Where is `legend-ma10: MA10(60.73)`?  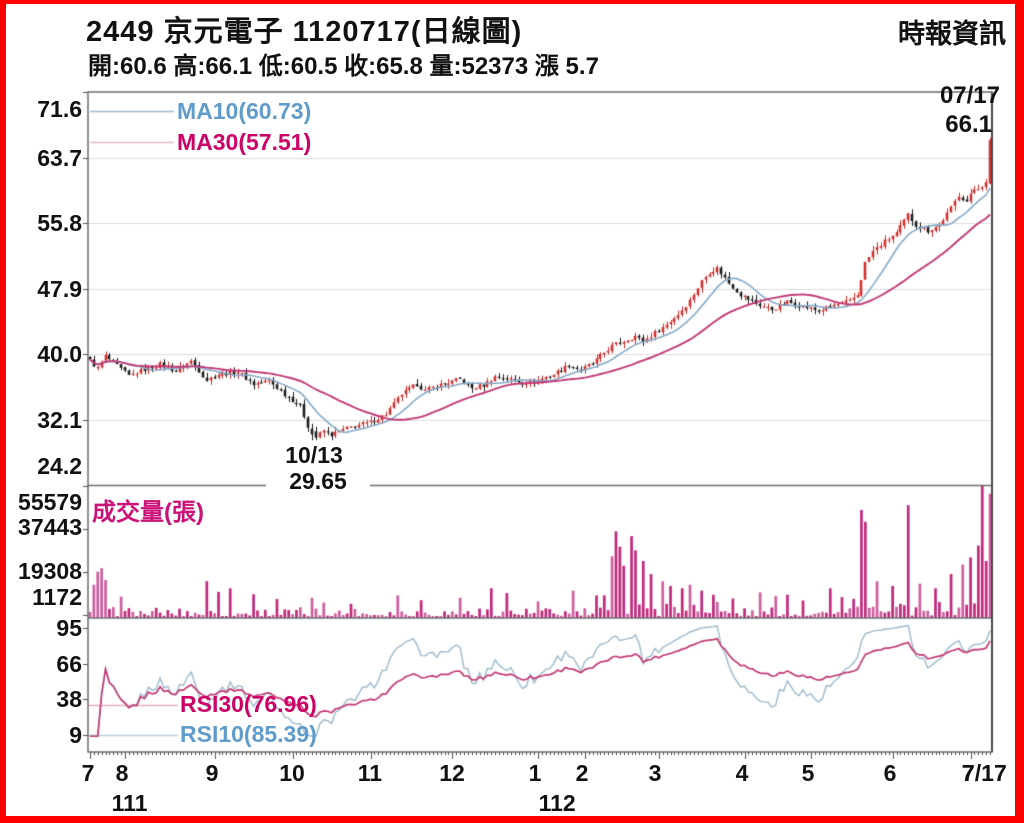
legend-ma10: MA10(60.73) is located at coordinates (244, 111).